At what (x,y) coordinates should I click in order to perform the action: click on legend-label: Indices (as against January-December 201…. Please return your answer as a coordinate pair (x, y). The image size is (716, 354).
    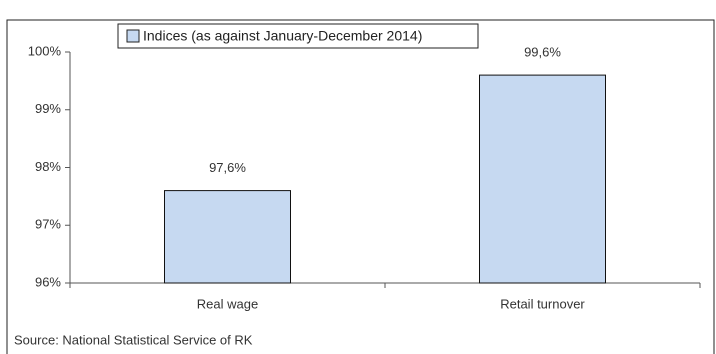
    Looking at the image, I should click on (282, 36).